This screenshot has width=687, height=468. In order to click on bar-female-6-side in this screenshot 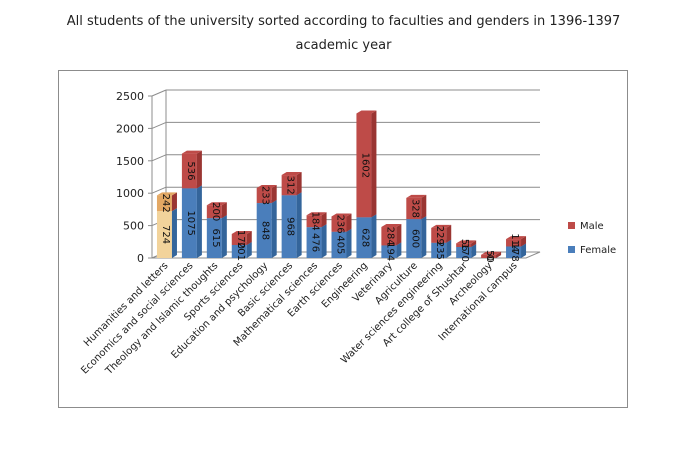, I will do `click(324, 241)`.